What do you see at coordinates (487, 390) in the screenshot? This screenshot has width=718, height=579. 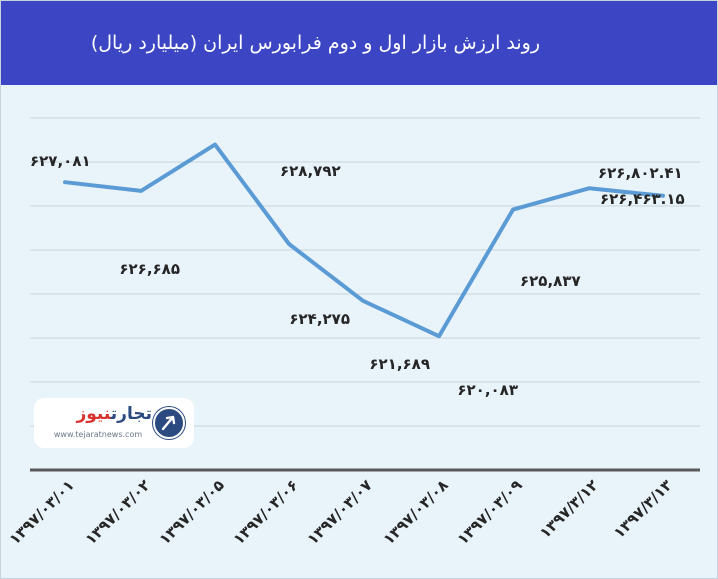 I see `data-label: ۶۲۰,۰۸۳` at bounding box center [487, 390].